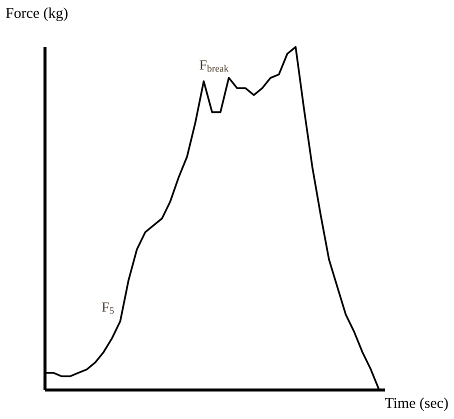 The width and height of the screenshot is (454, 419). Describe the element at coordinates (214, 66) in the screenshot. I see `annotation: F$_{break}$` at that location.